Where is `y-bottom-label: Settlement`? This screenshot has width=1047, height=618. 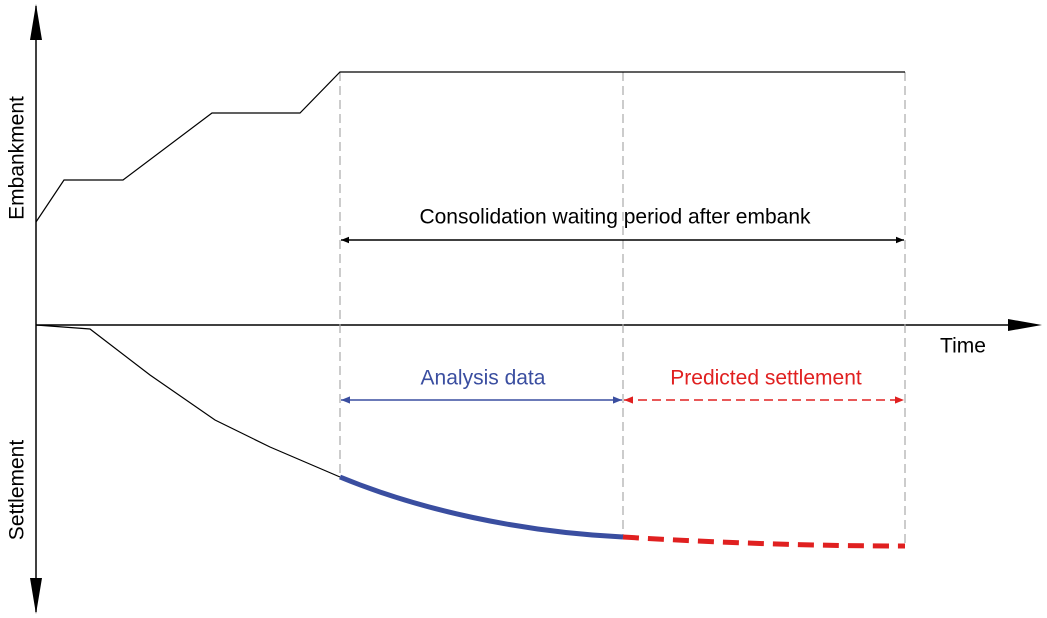 y-bottom-label: Settlement is located at coordinates (17, 490).